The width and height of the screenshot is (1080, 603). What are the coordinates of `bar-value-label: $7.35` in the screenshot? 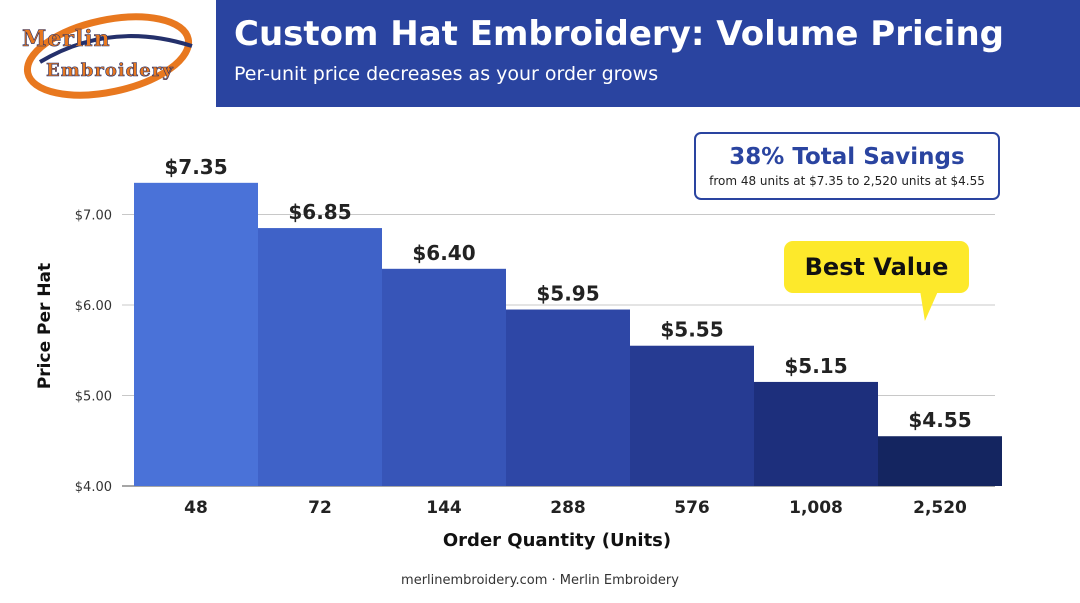 It's located at (195, 167).